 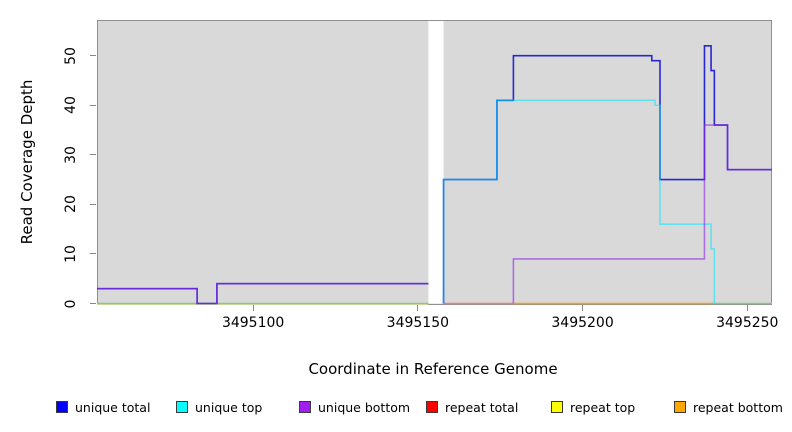 I want to click on legend-item: unique top, so click(x=219, y=407).